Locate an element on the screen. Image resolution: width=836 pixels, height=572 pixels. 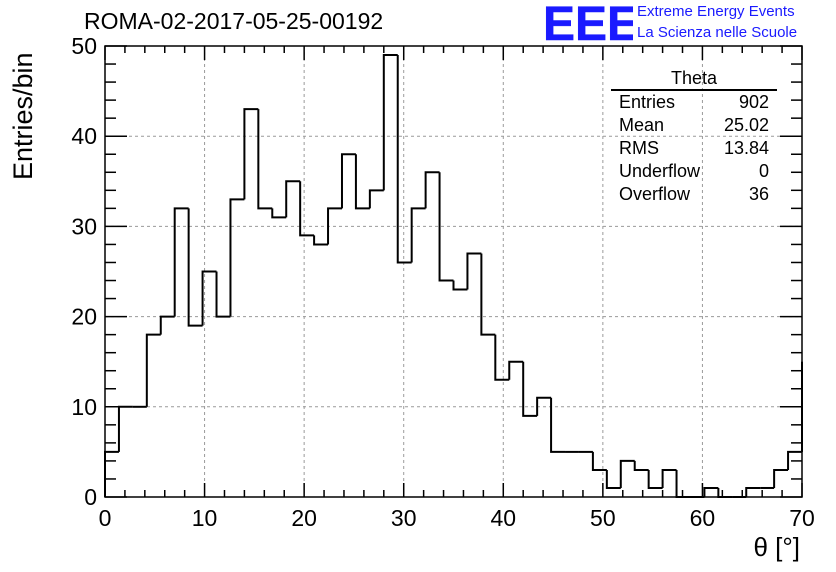
eee-logo: EEE is located at coordinates (588, 23).